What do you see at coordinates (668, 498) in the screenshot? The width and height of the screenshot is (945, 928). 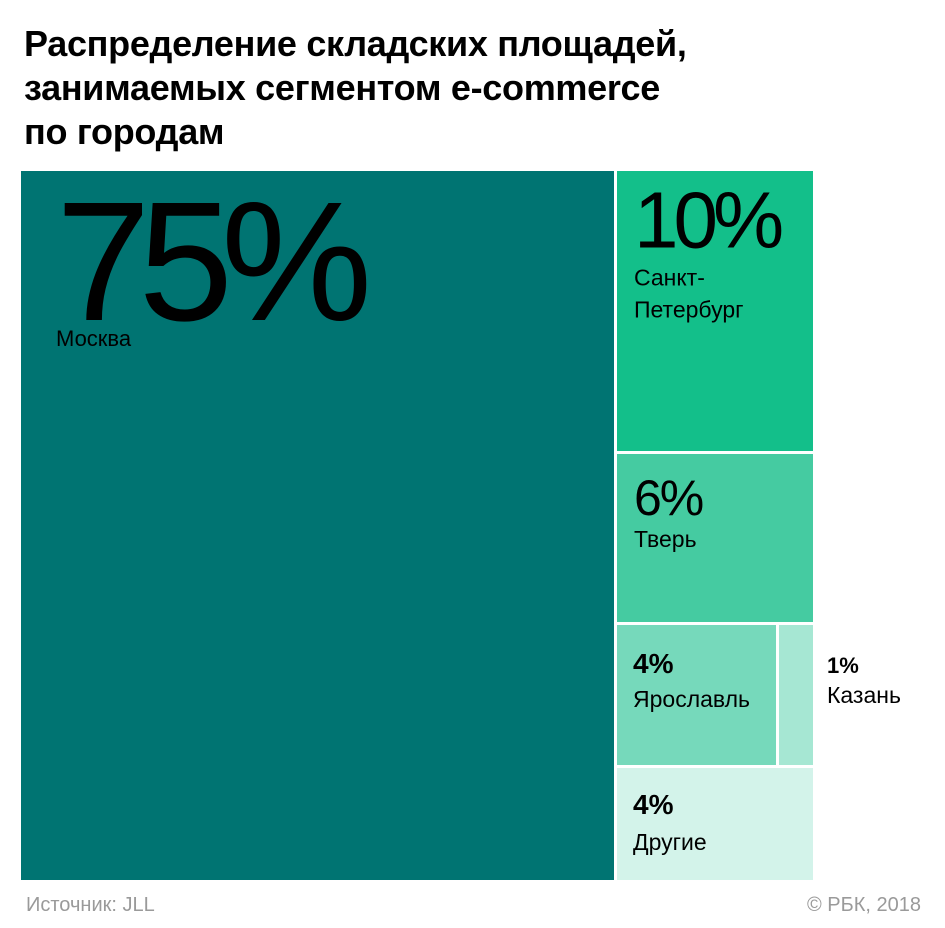 I see `value-label: 6%` at bounding box center [668, 498].